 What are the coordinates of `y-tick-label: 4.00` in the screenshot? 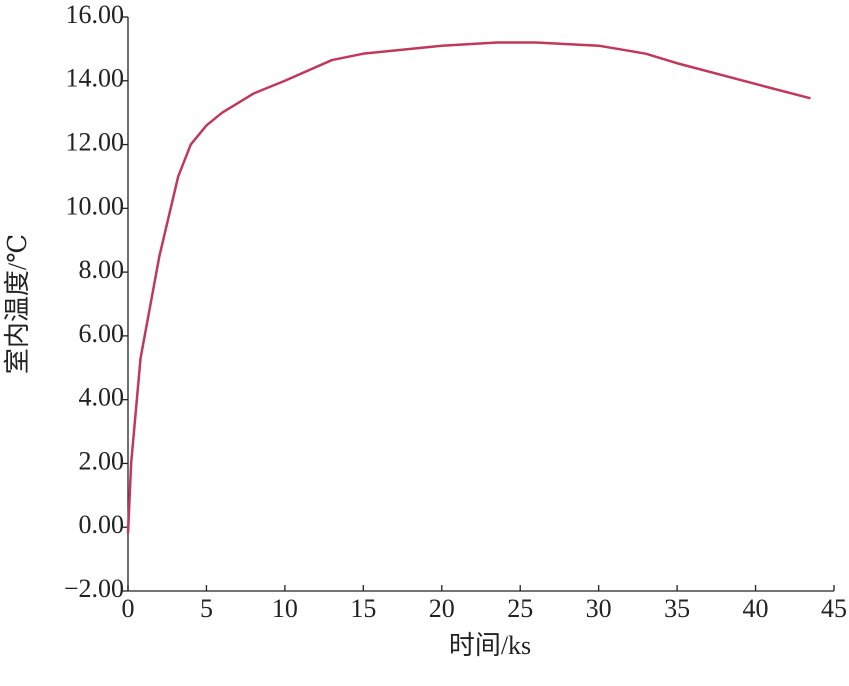 It's located at (102, 397).